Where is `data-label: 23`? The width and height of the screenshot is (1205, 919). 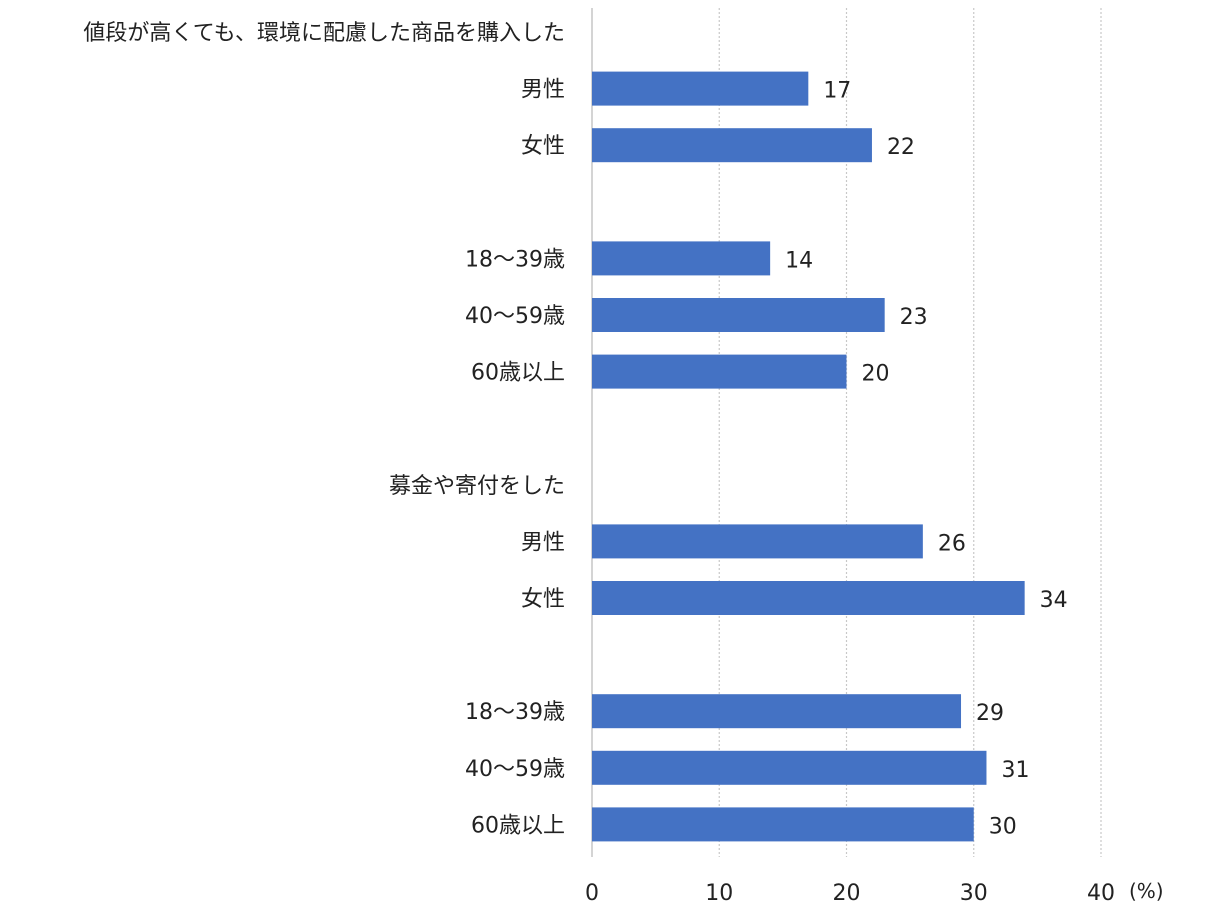 data-label: 23 is located at coordinates (914, 317).